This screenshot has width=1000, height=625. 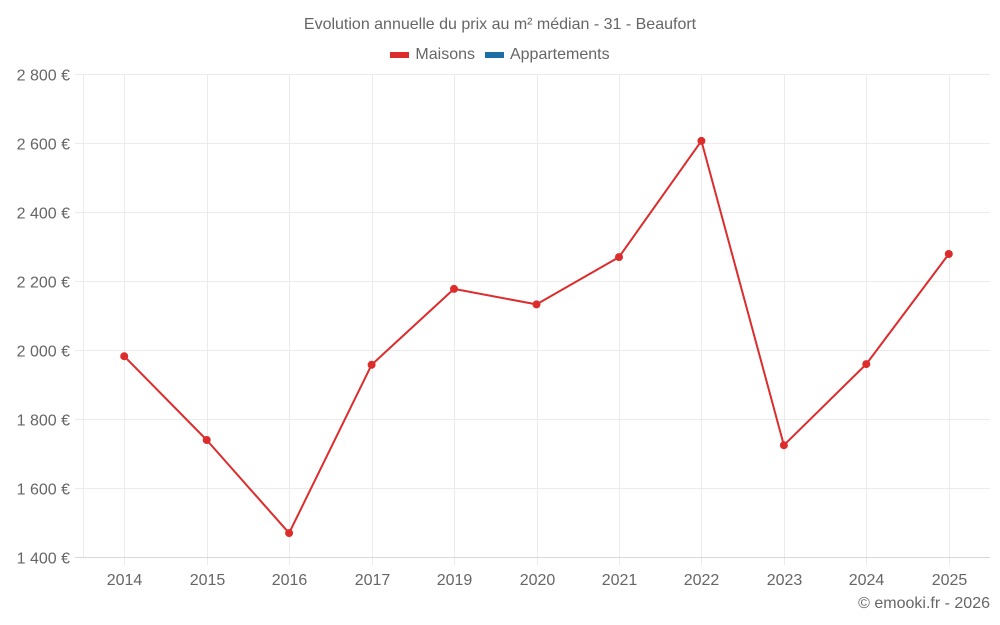 I want to click on y-tick-label: 2 600 €, so click(x=43, y=145).